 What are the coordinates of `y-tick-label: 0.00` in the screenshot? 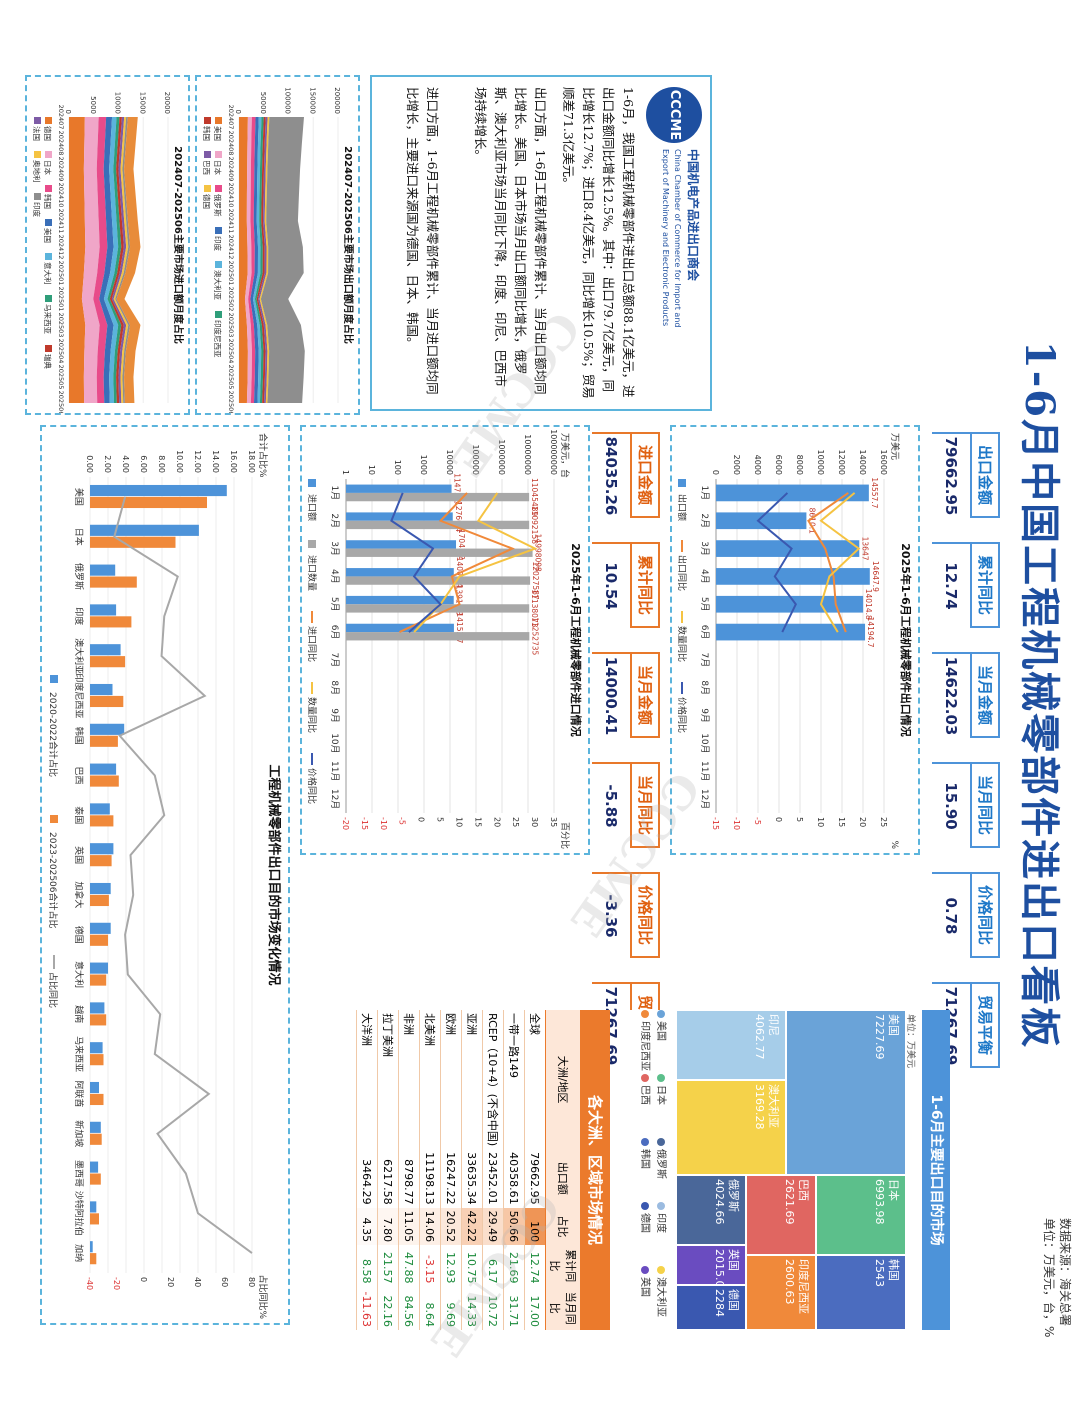 It's located at (89, 464).